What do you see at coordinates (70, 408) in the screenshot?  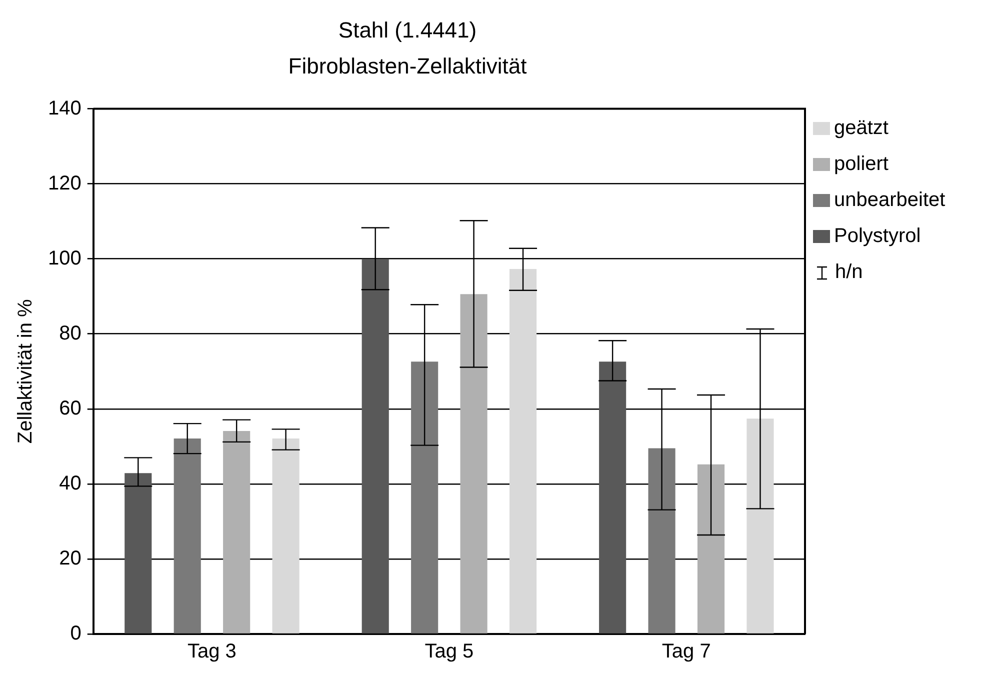 I see `y-tick-label: 60` at bounding box center [70, 408].